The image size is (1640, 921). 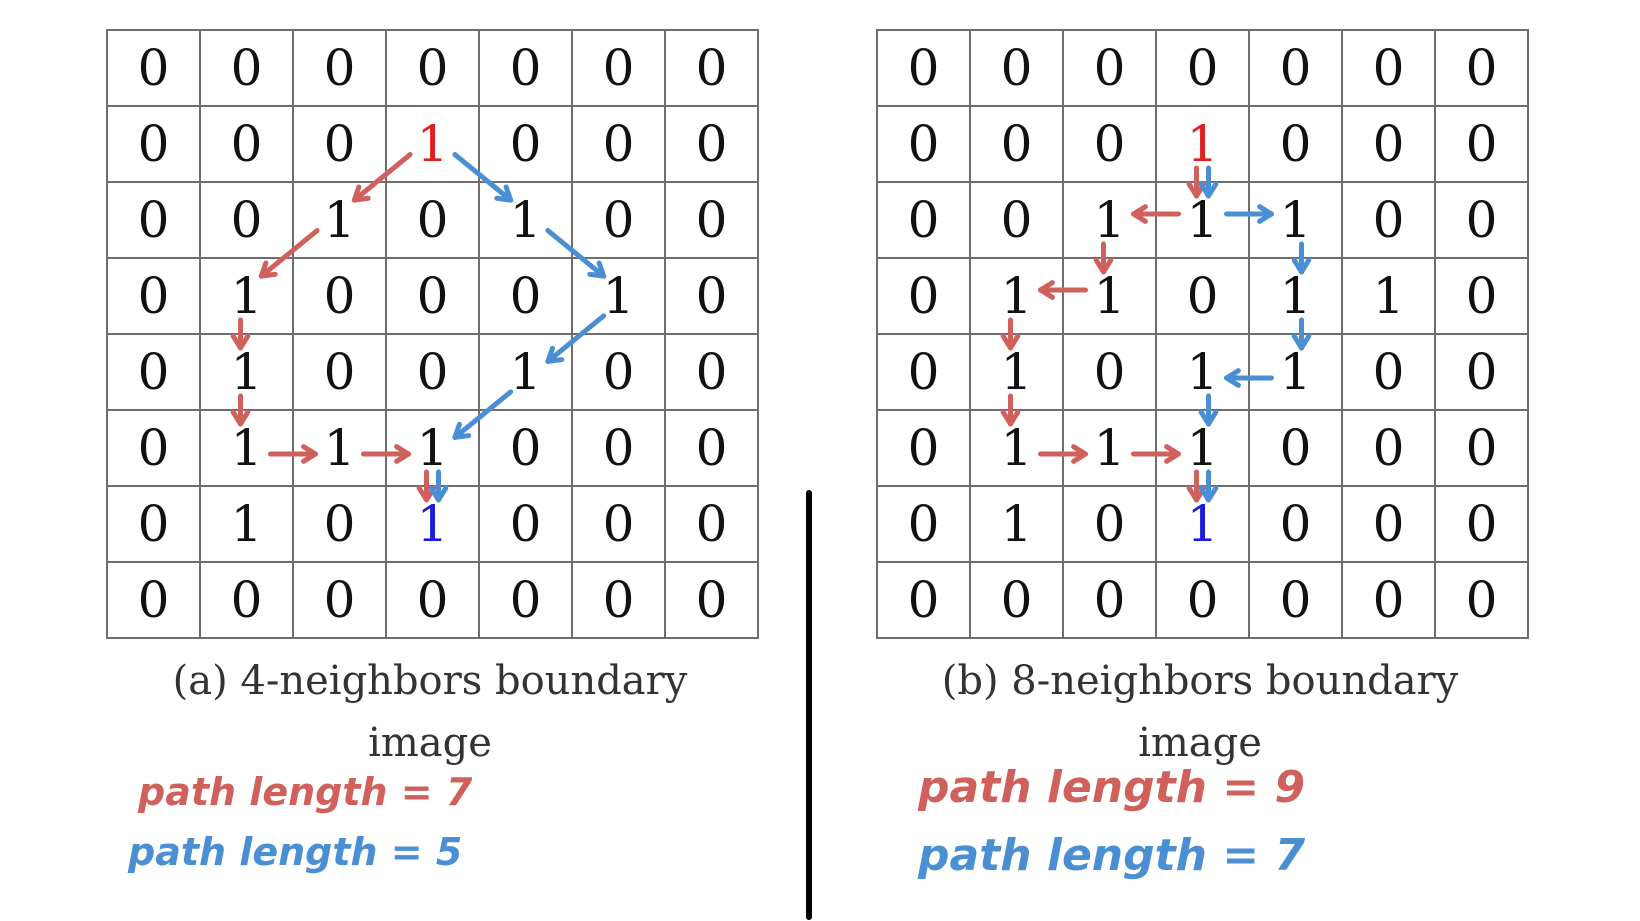 I want to click on caption-line-1: (a) 4-neighbors boundary, so click(x=430, y=681).